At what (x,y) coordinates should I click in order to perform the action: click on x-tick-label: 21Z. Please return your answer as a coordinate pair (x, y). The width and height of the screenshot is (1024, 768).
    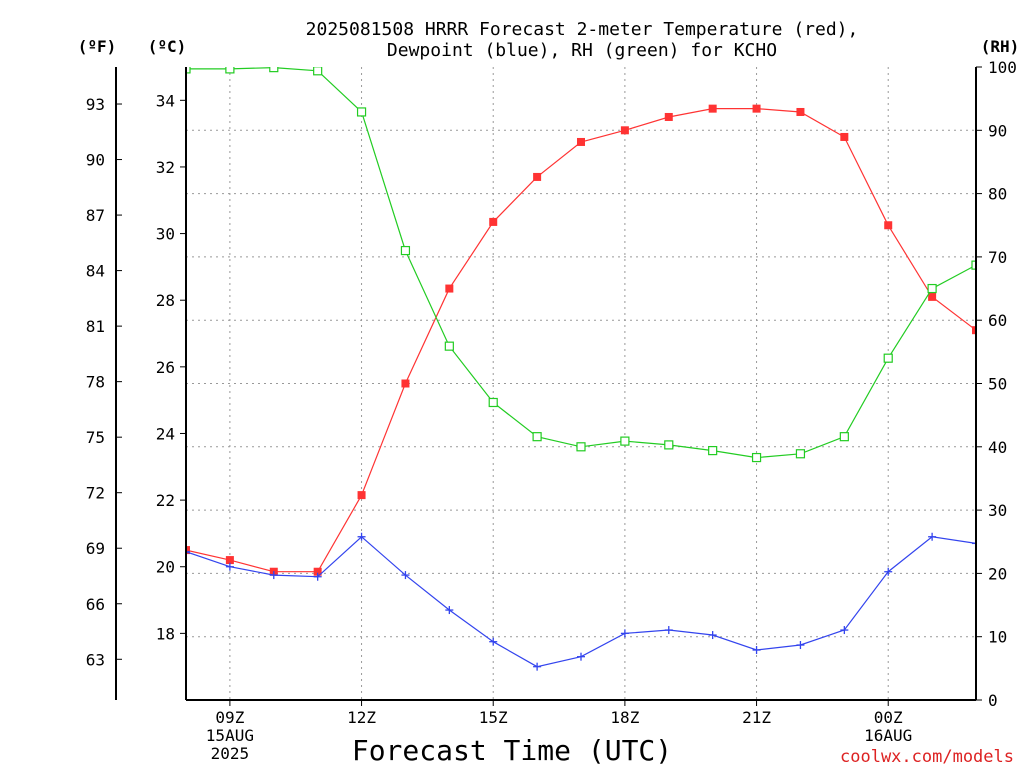
    Looking at the image, I should click on (756, 717).